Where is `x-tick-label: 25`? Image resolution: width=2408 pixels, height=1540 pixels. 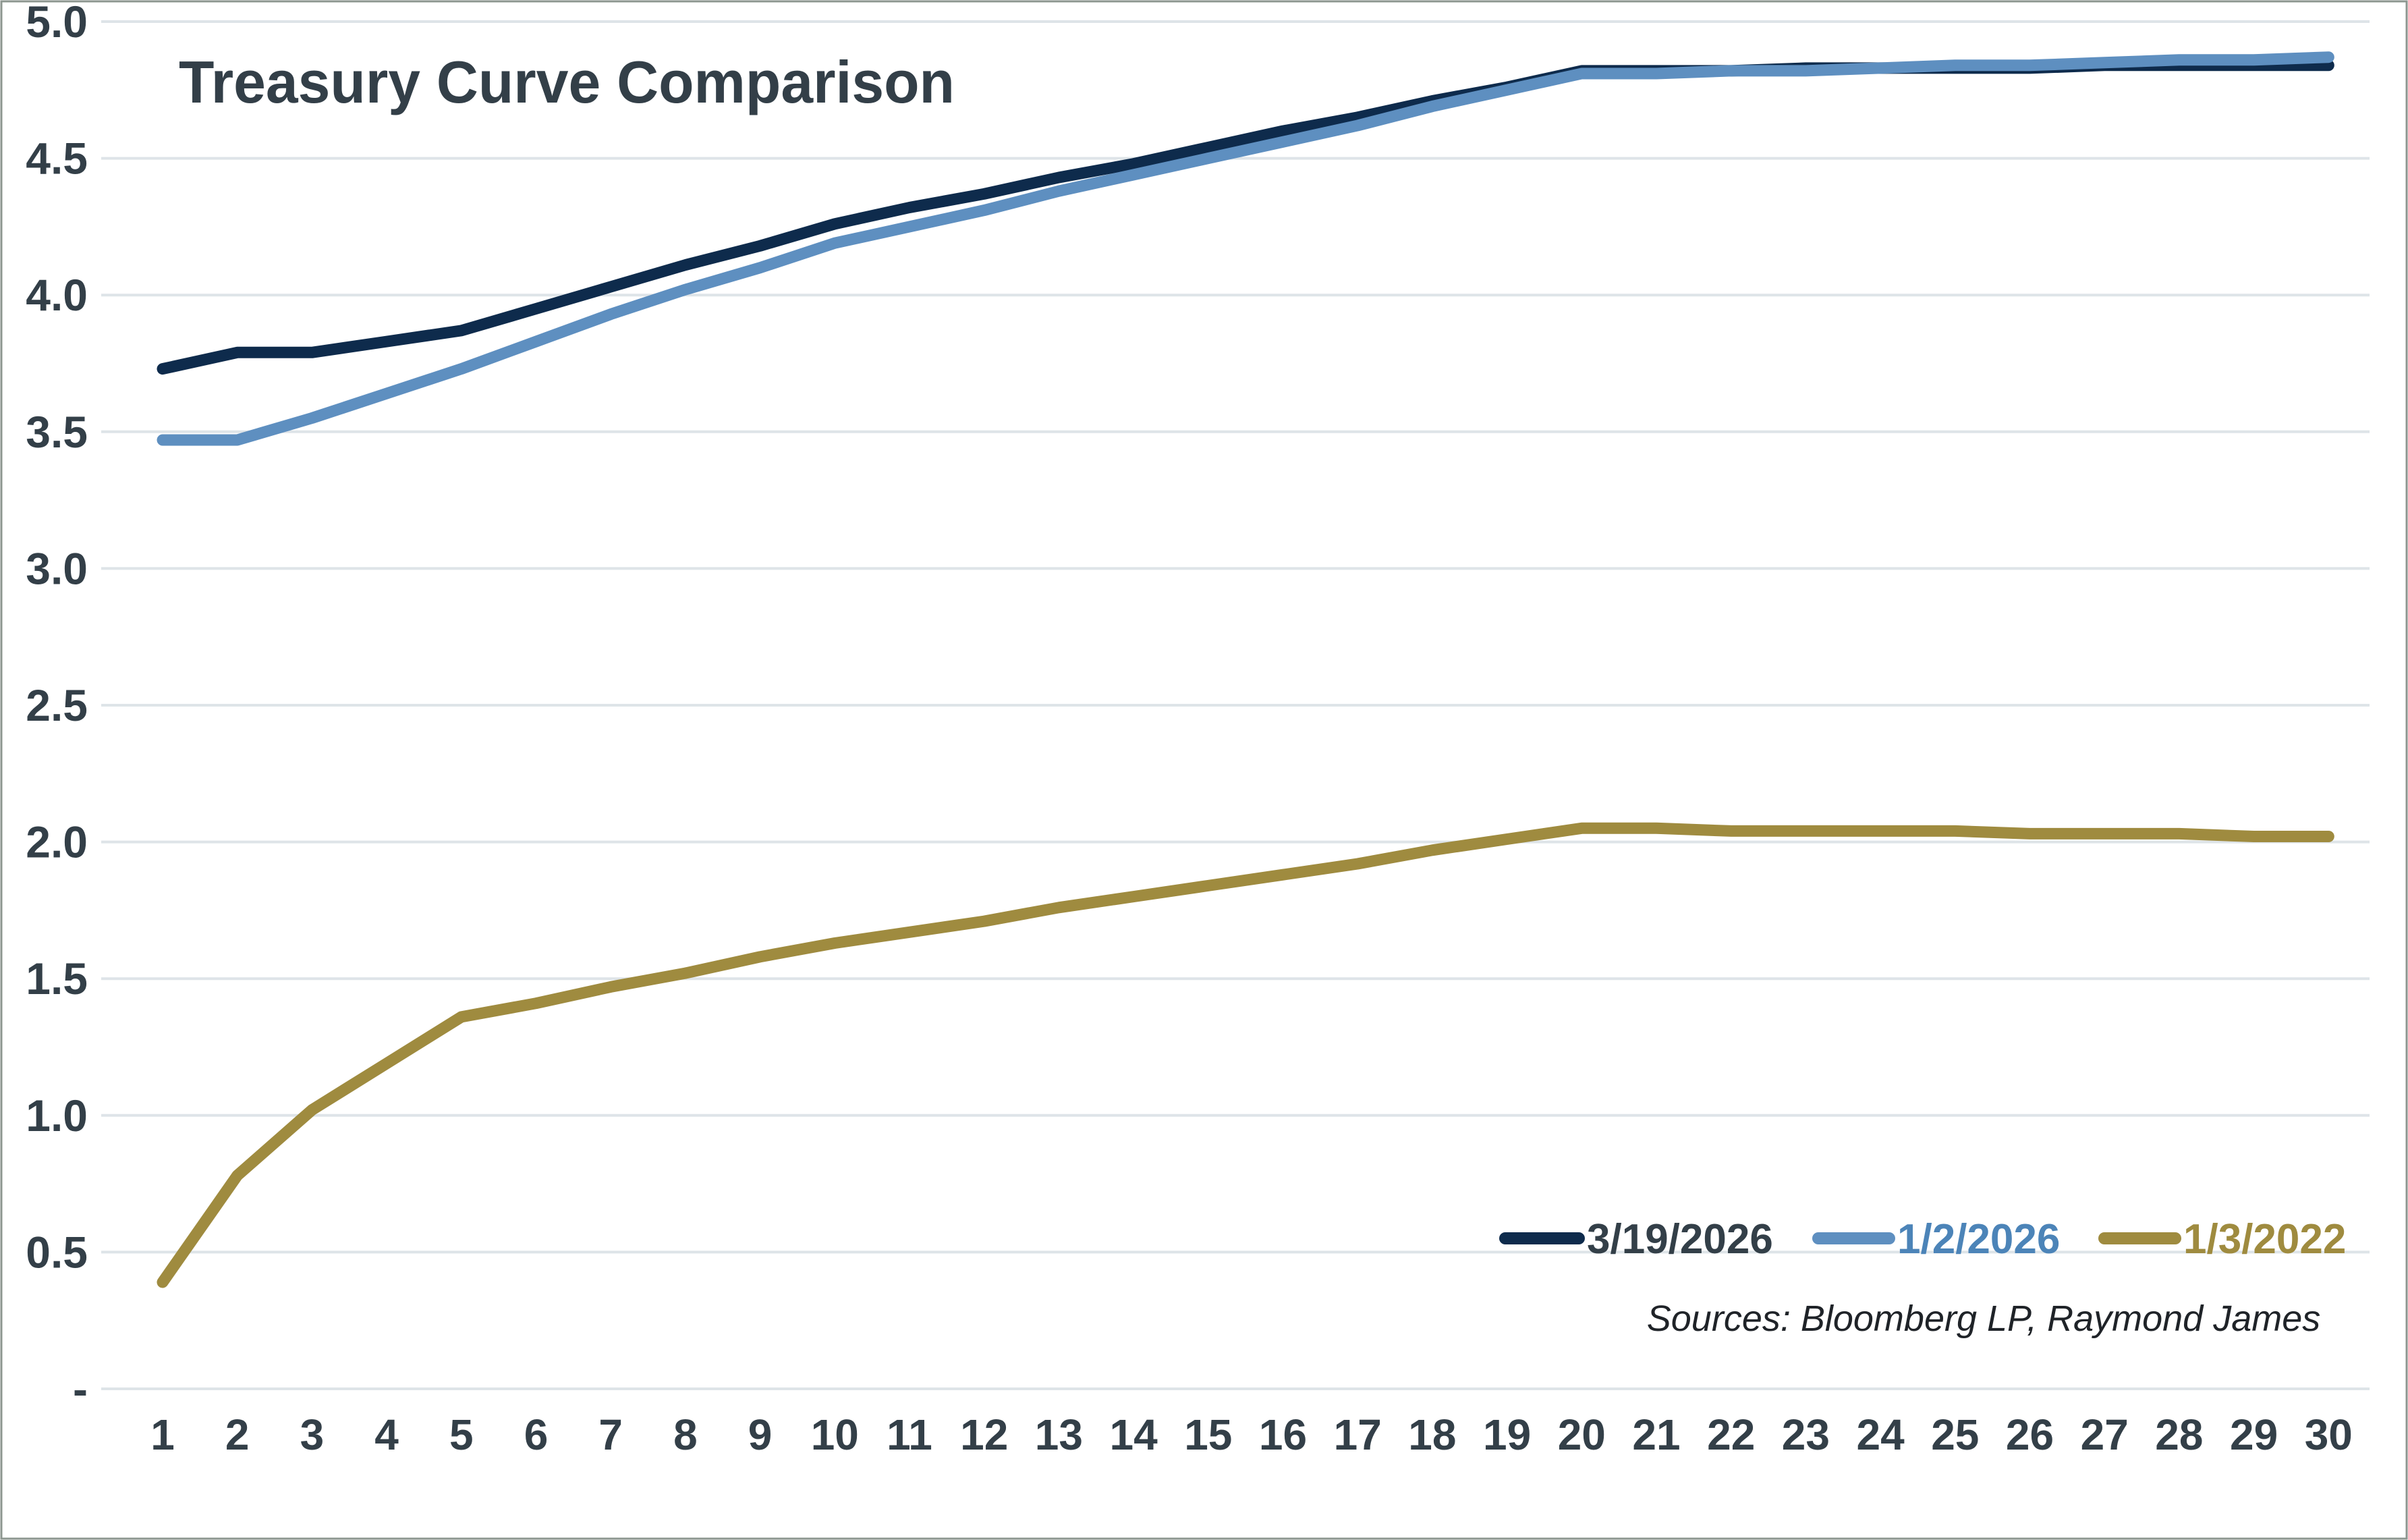
x-tick-label: 25 is located at coordinates (1955, 1434).